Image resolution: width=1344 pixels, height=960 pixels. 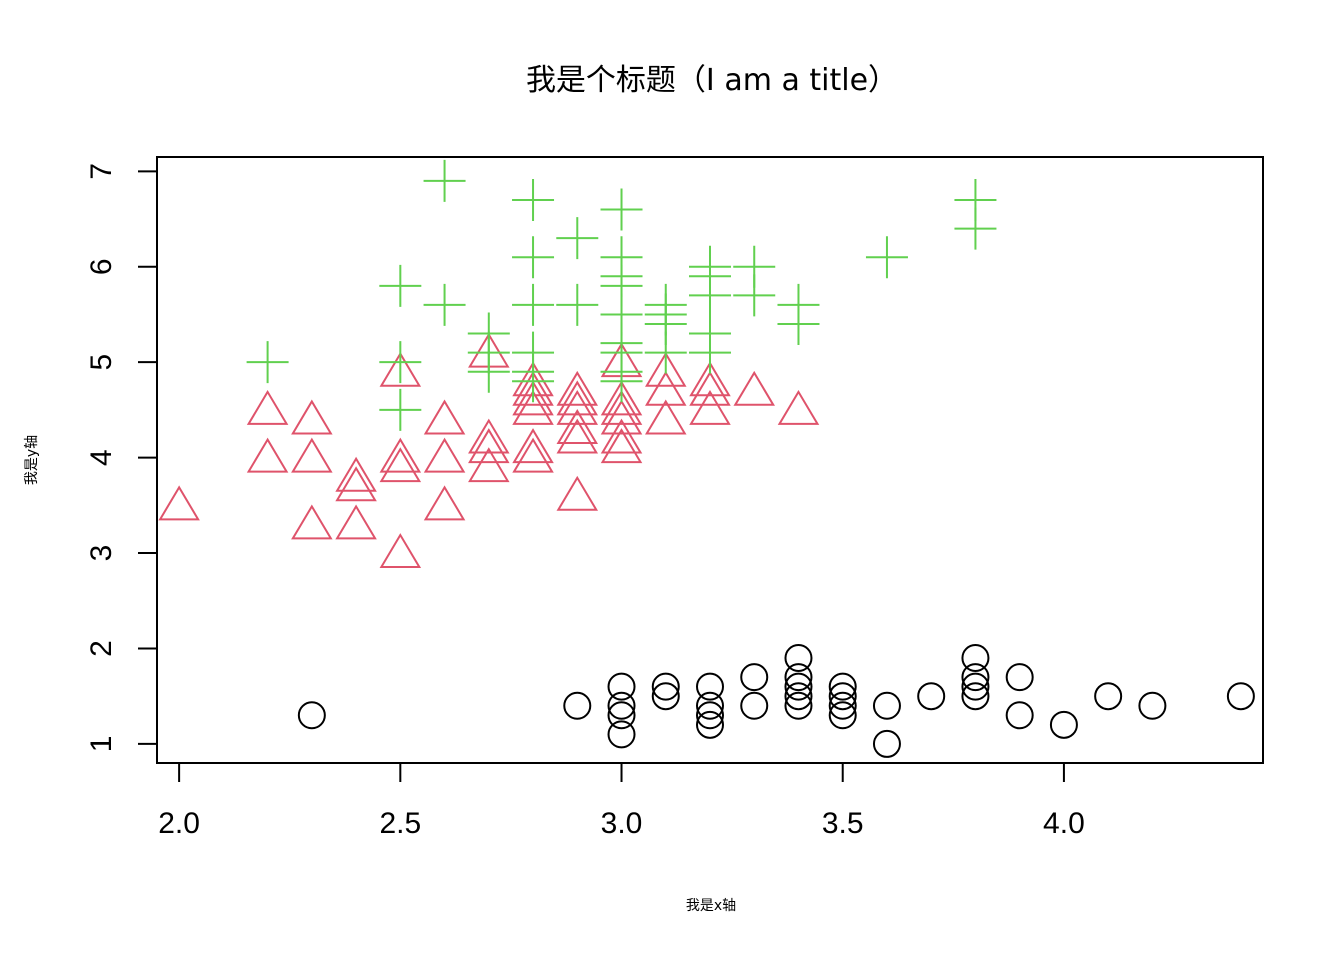 I want to click on y-tick-label: 2, so click(x=101, y=648).